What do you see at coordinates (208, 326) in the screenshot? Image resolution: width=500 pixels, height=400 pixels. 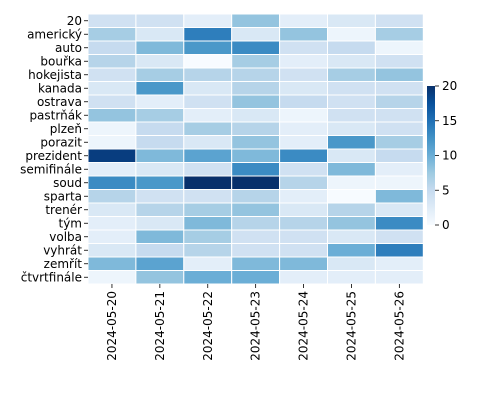 I see `x-tick-label: 2024-05-22` at bounding box center [208, 326].